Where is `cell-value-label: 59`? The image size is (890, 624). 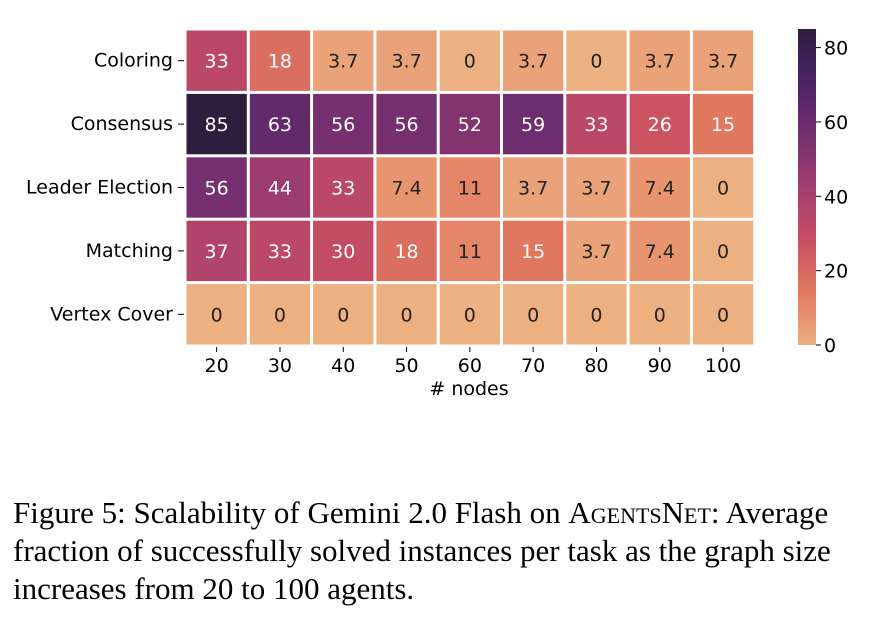
cell-value-label: 59 is located at coordinates (533, 125).